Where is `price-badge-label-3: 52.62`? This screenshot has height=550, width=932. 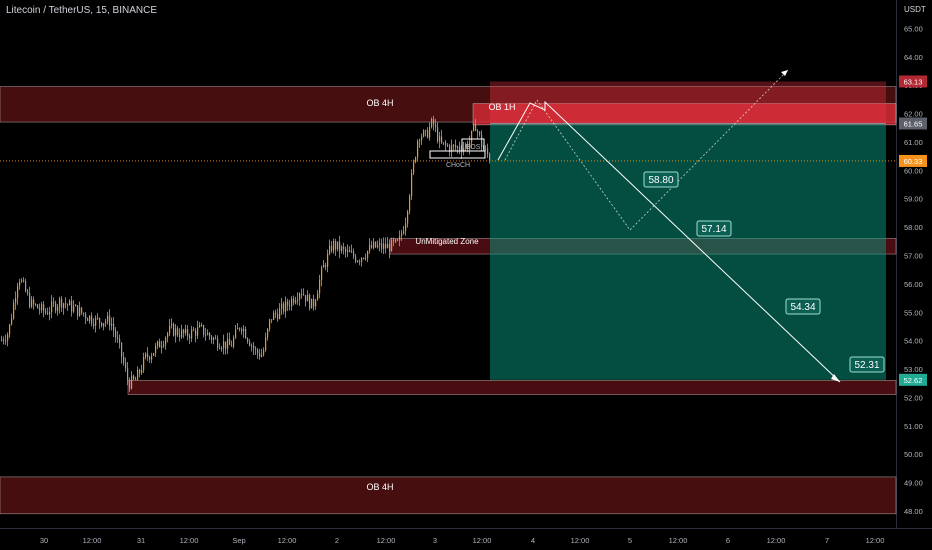 price-badge-label-3: 52.62 is located at coordinates (913, 380).